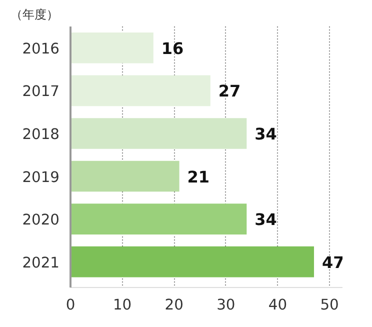 The height and width of the screenshot is (327, 372). I want to click on y-tick-label: 2020, so click(41, 220).